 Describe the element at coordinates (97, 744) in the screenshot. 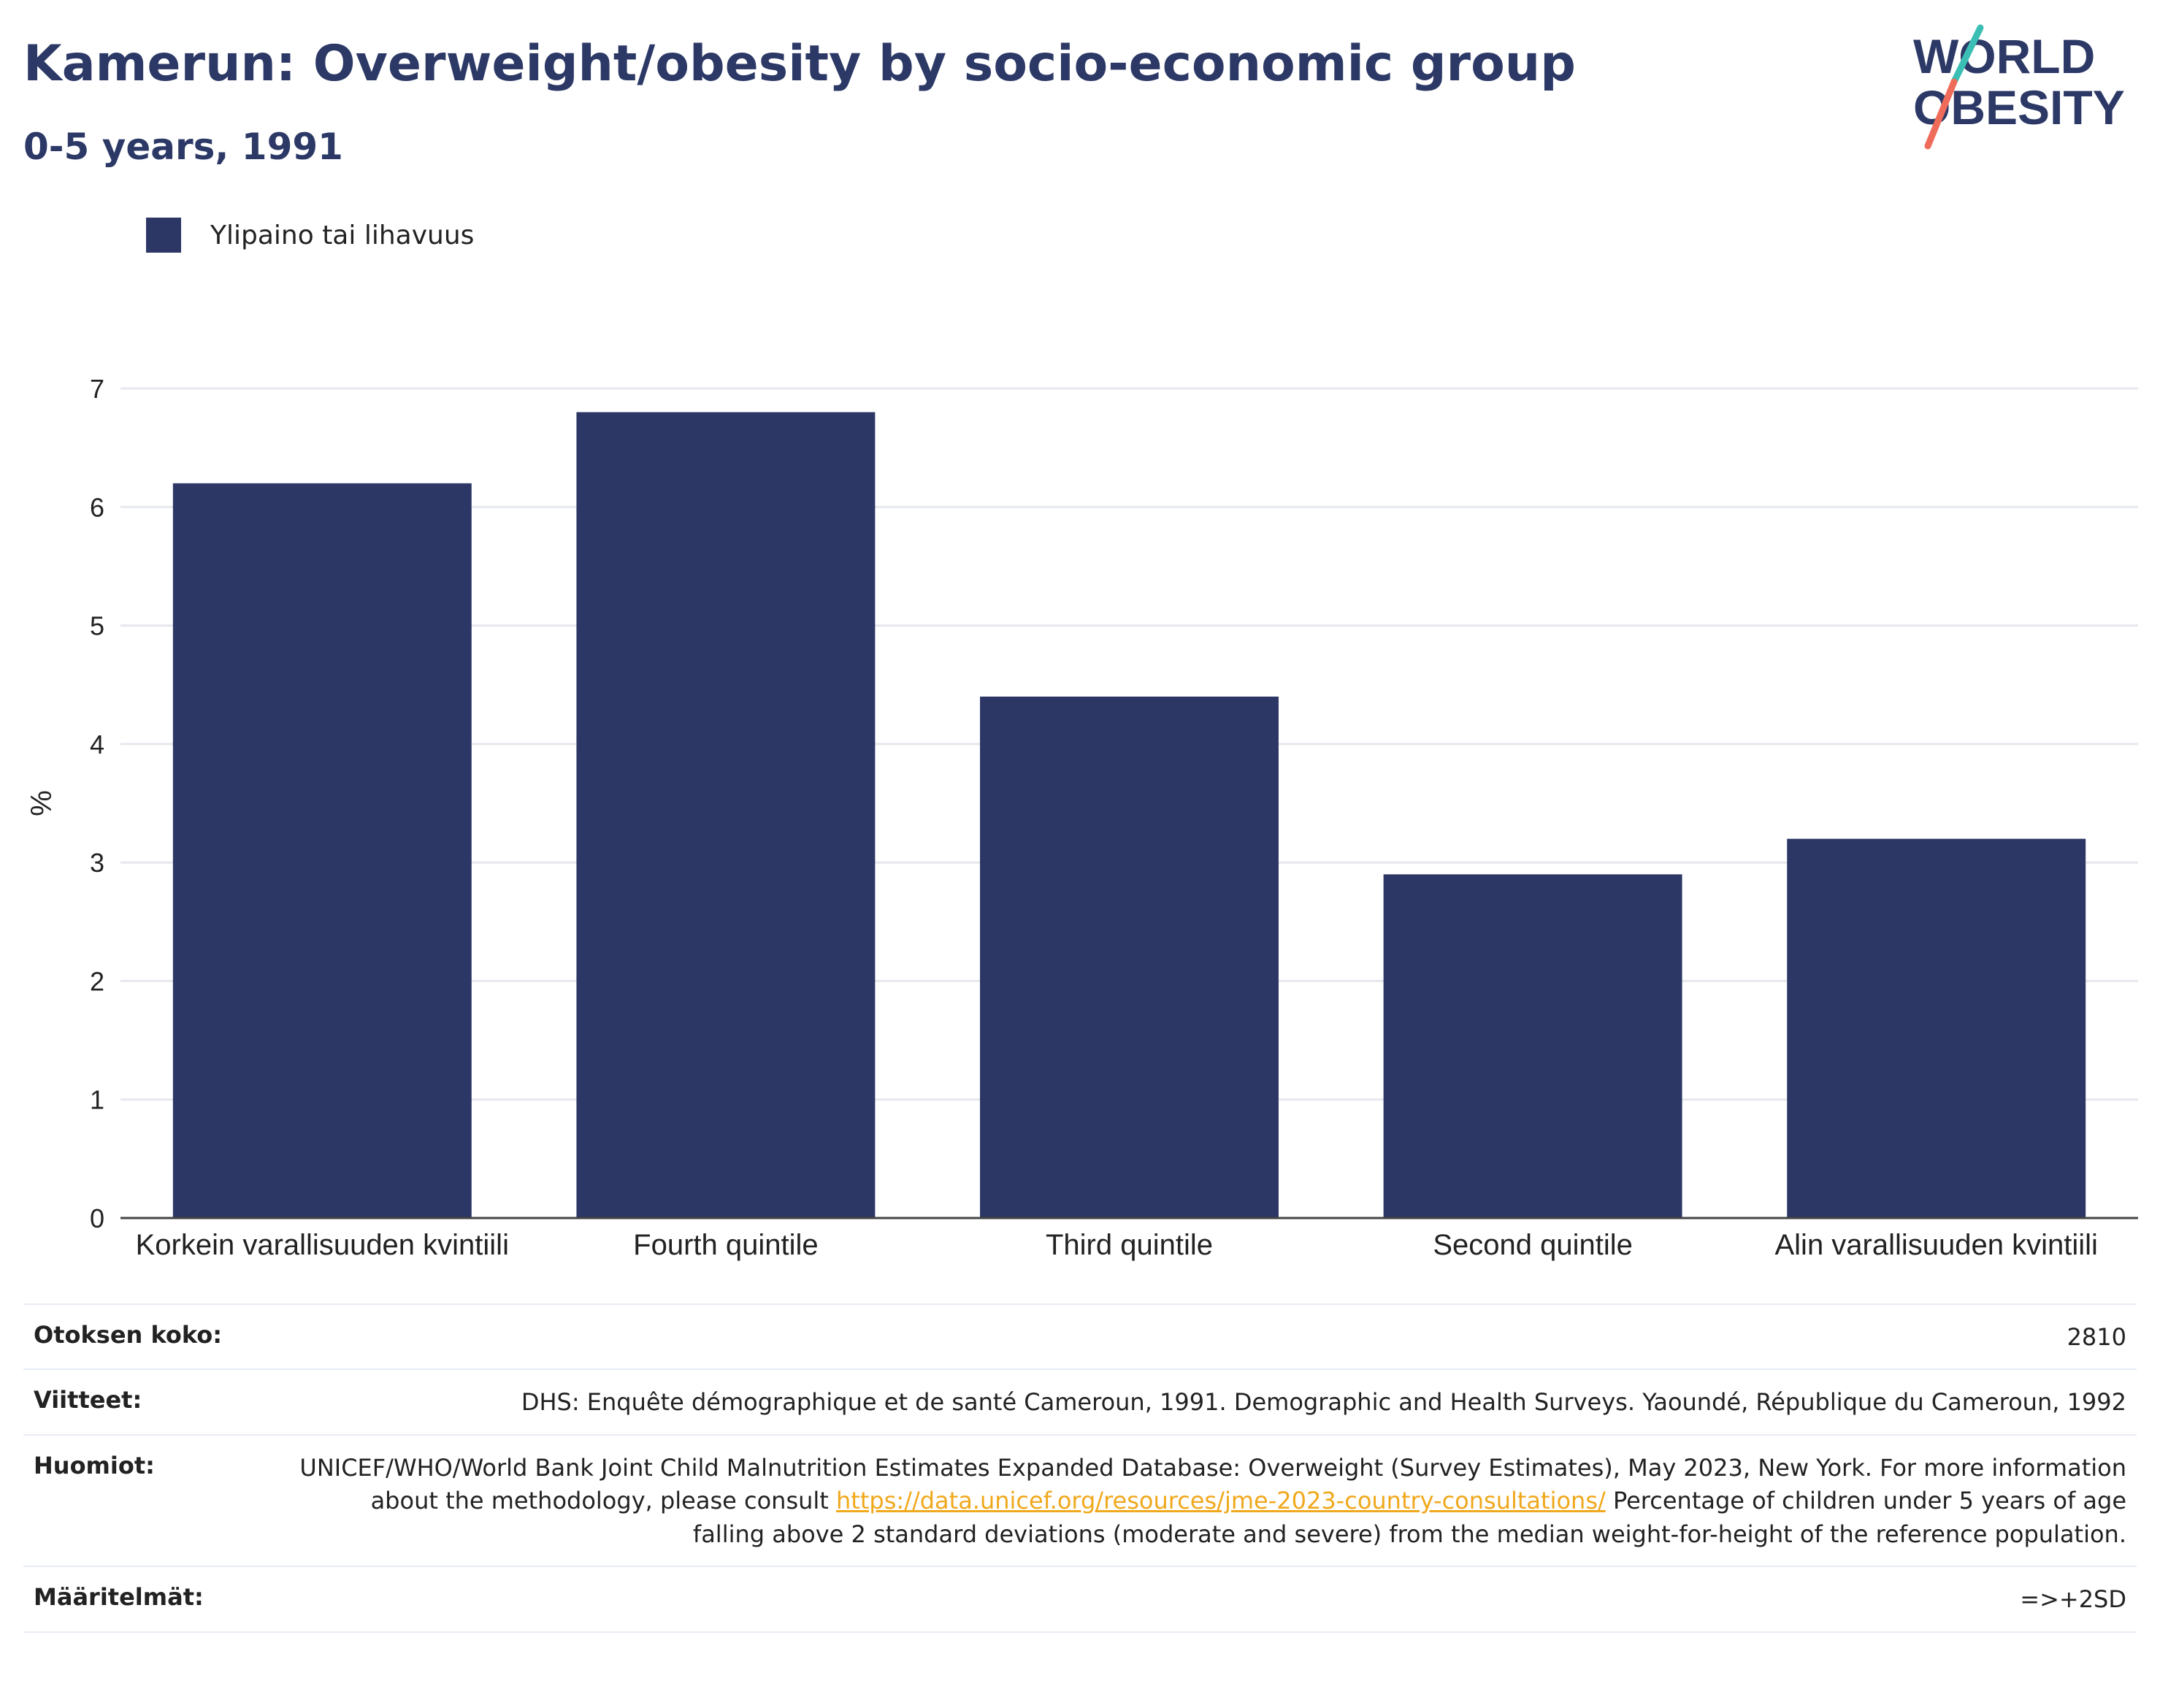

I see `y-tick-label: 4` at that location.